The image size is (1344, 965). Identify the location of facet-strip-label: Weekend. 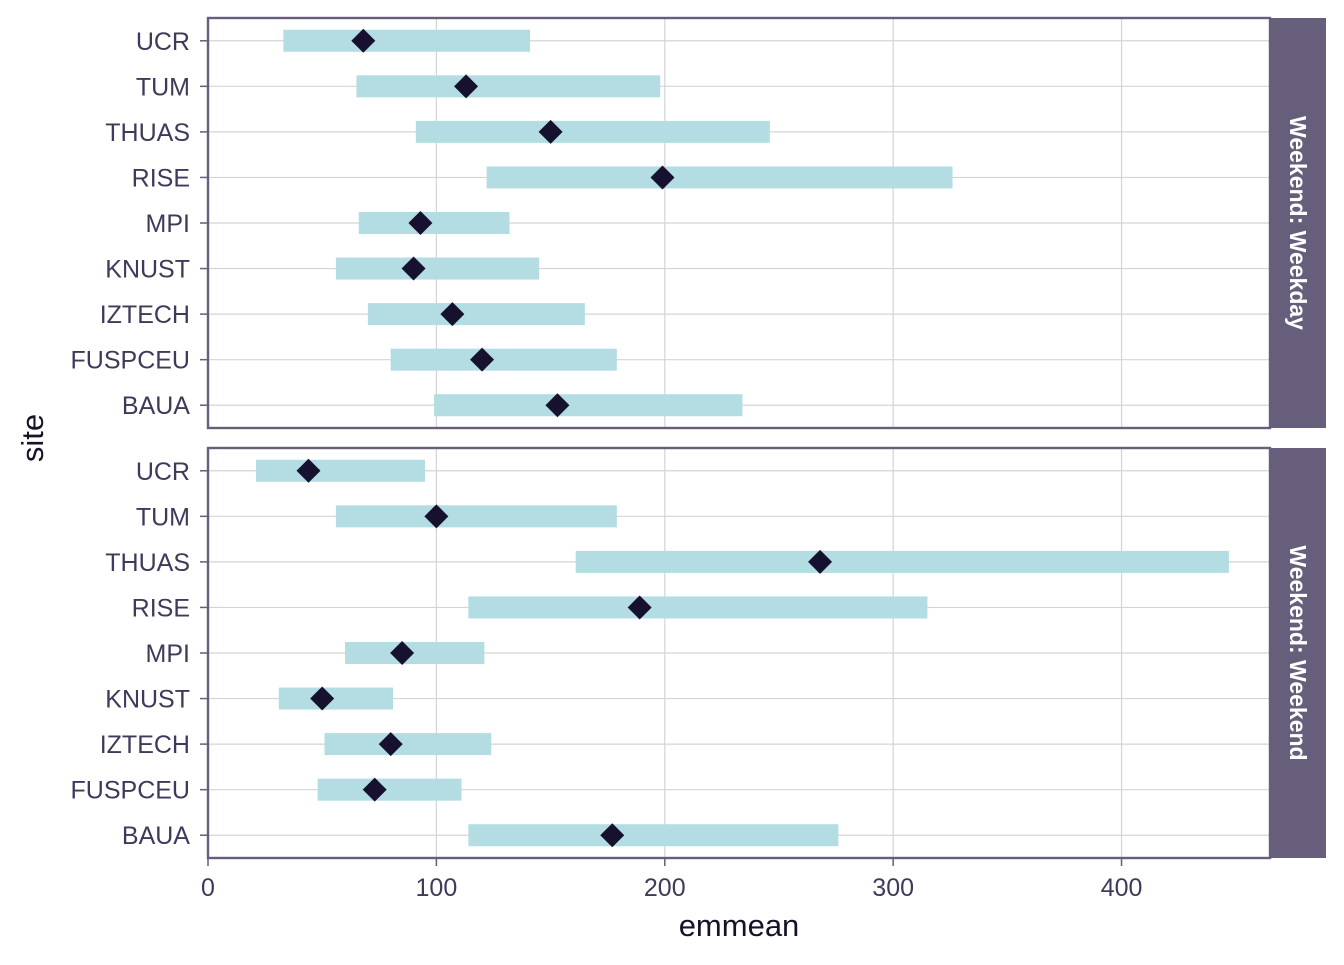
(1298, 652).